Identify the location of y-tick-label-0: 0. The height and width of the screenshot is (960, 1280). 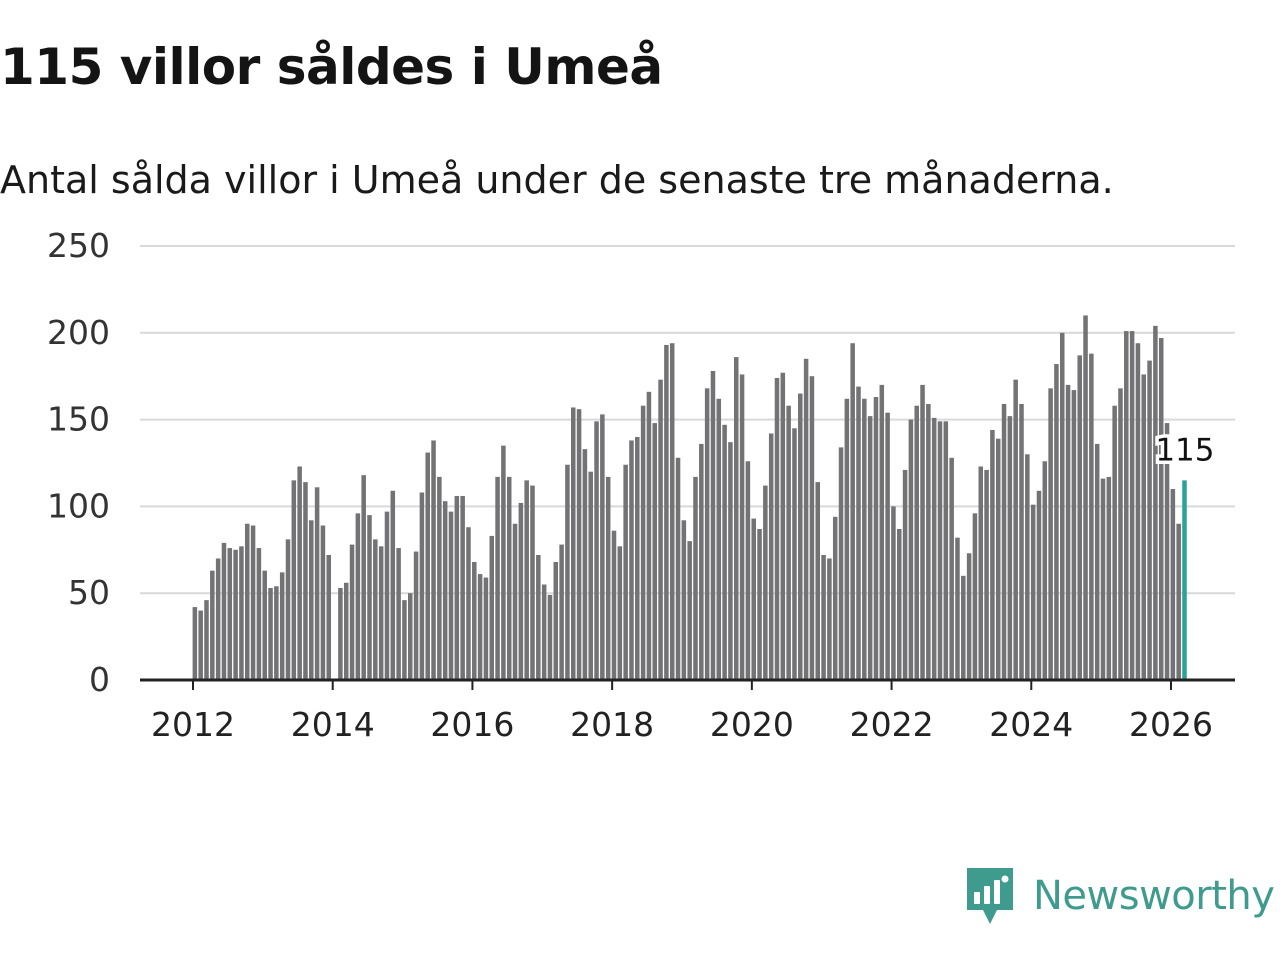
(99, 679).